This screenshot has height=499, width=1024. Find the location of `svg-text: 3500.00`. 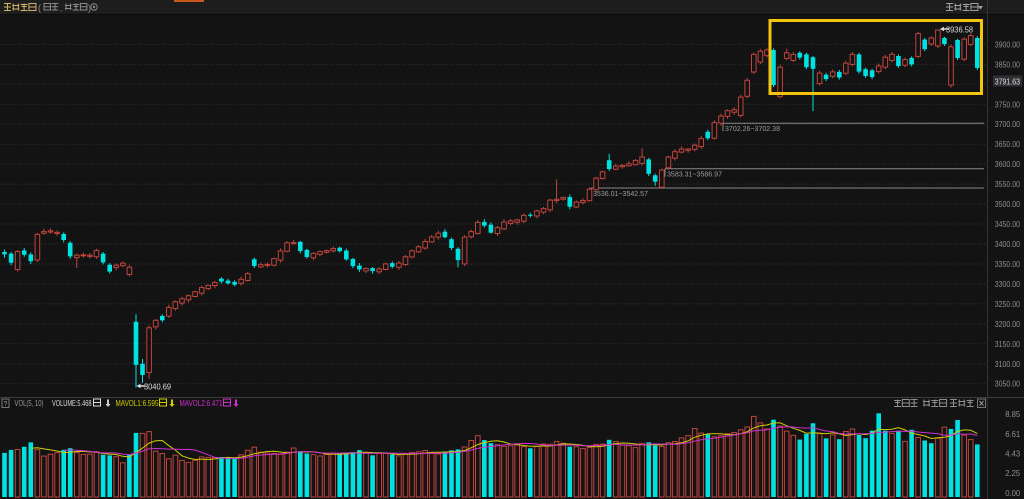

svg-text: 3500.00 is located at coordinates (1008, 204).